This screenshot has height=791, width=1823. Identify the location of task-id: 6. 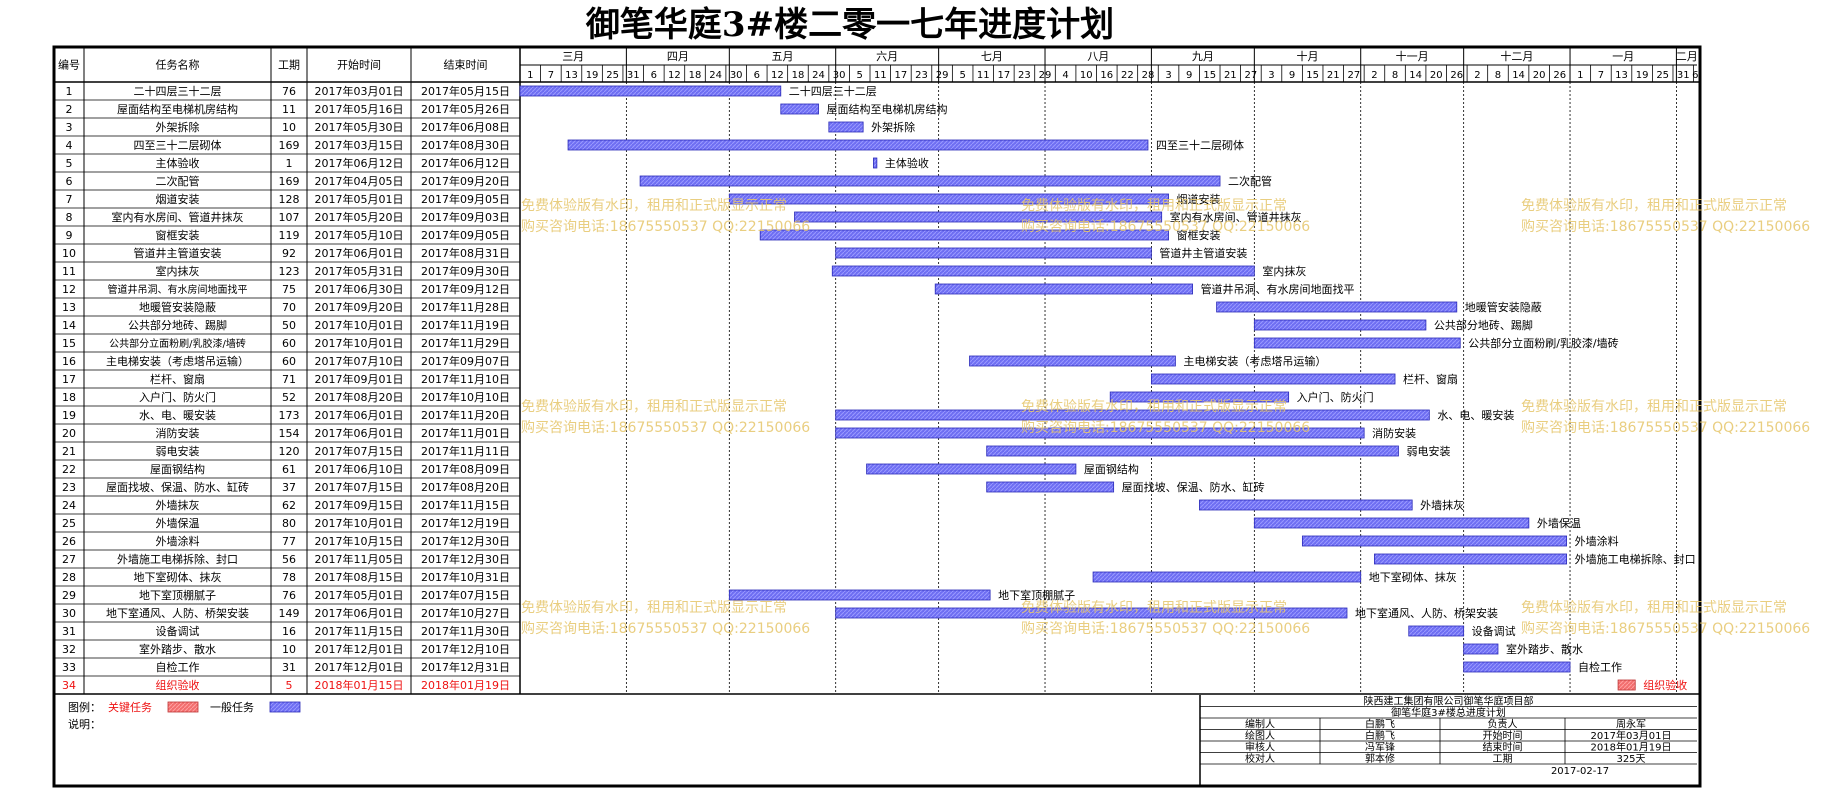
(69, 181).